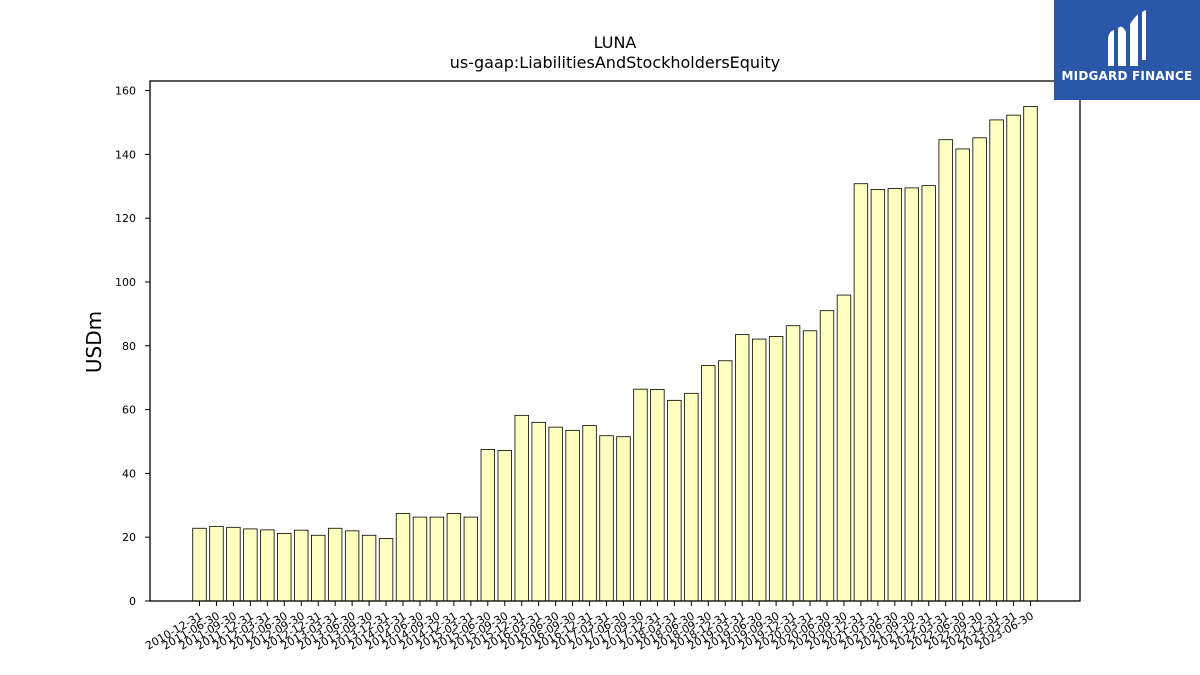 The width and height of the screenshot is (1200, 675). I want to click on logo-mark-icon, so click(1127, 38).